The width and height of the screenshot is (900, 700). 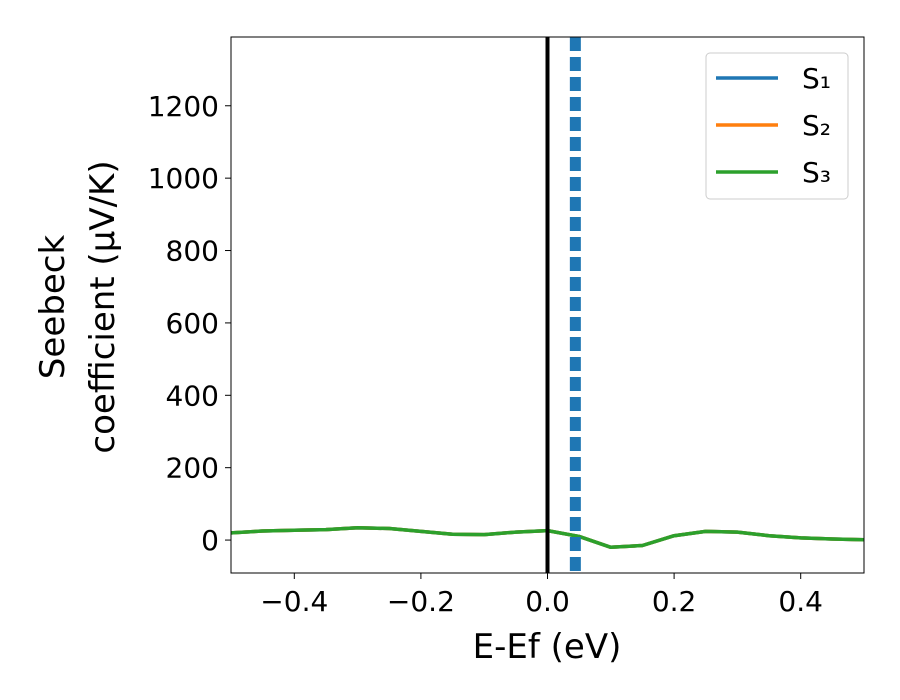 I want to click on y-tick-label: 1200, so click(x=183, y=106).